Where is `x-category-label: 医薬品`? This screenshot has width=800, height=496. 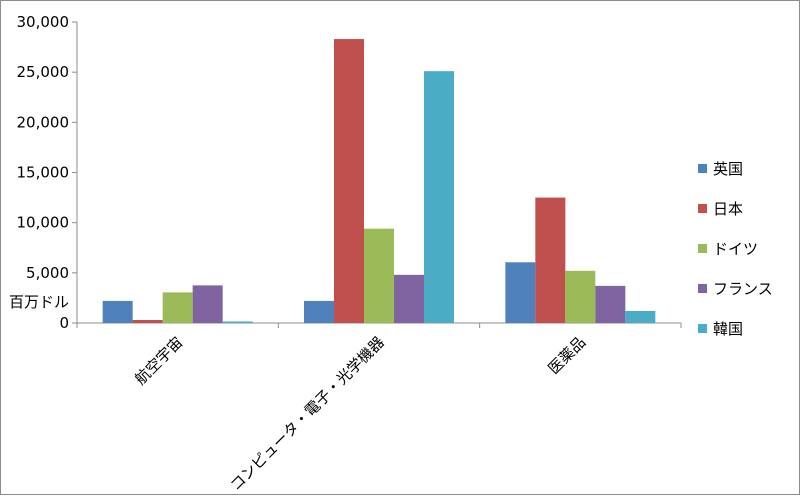
x-category-label: 医薬品 is located at coordinates (567, 355).